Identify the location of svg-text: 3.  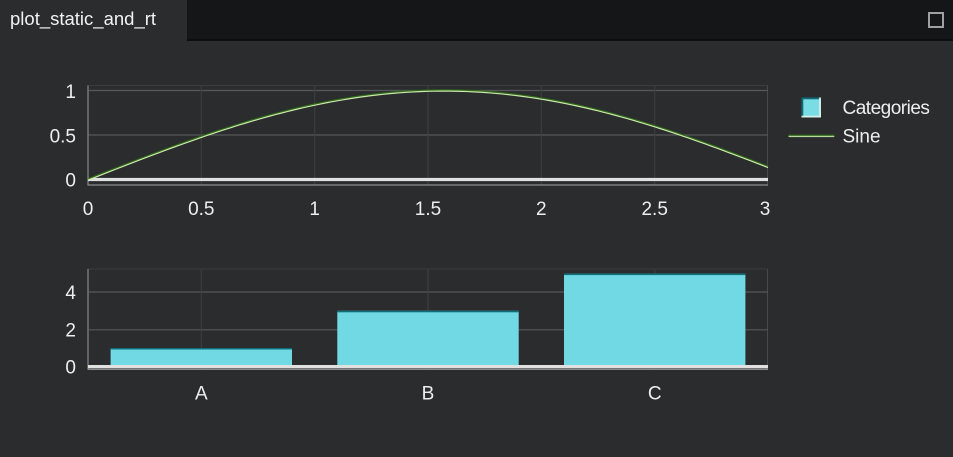
(765, 209).